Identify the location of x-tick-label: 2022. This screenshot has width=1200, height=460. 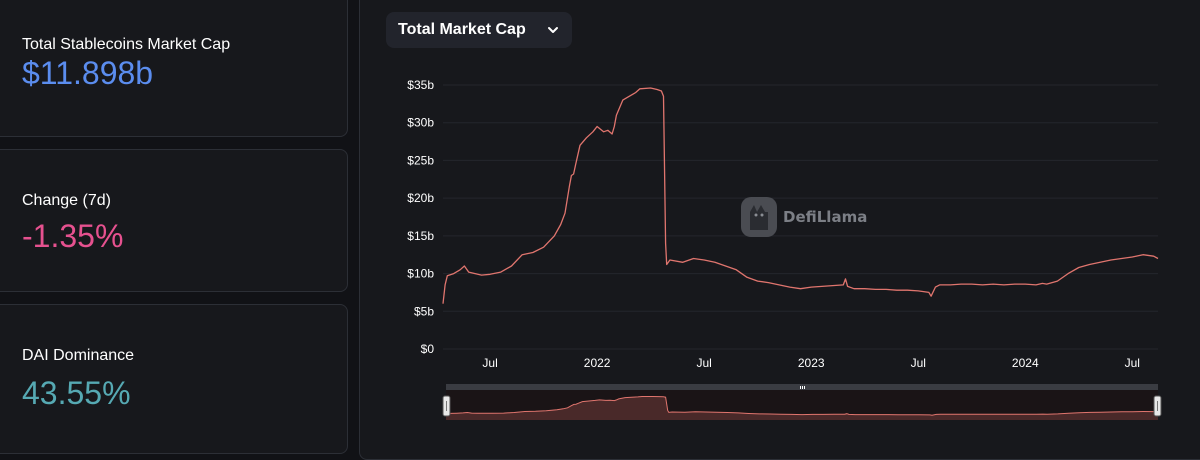
(597, 363).